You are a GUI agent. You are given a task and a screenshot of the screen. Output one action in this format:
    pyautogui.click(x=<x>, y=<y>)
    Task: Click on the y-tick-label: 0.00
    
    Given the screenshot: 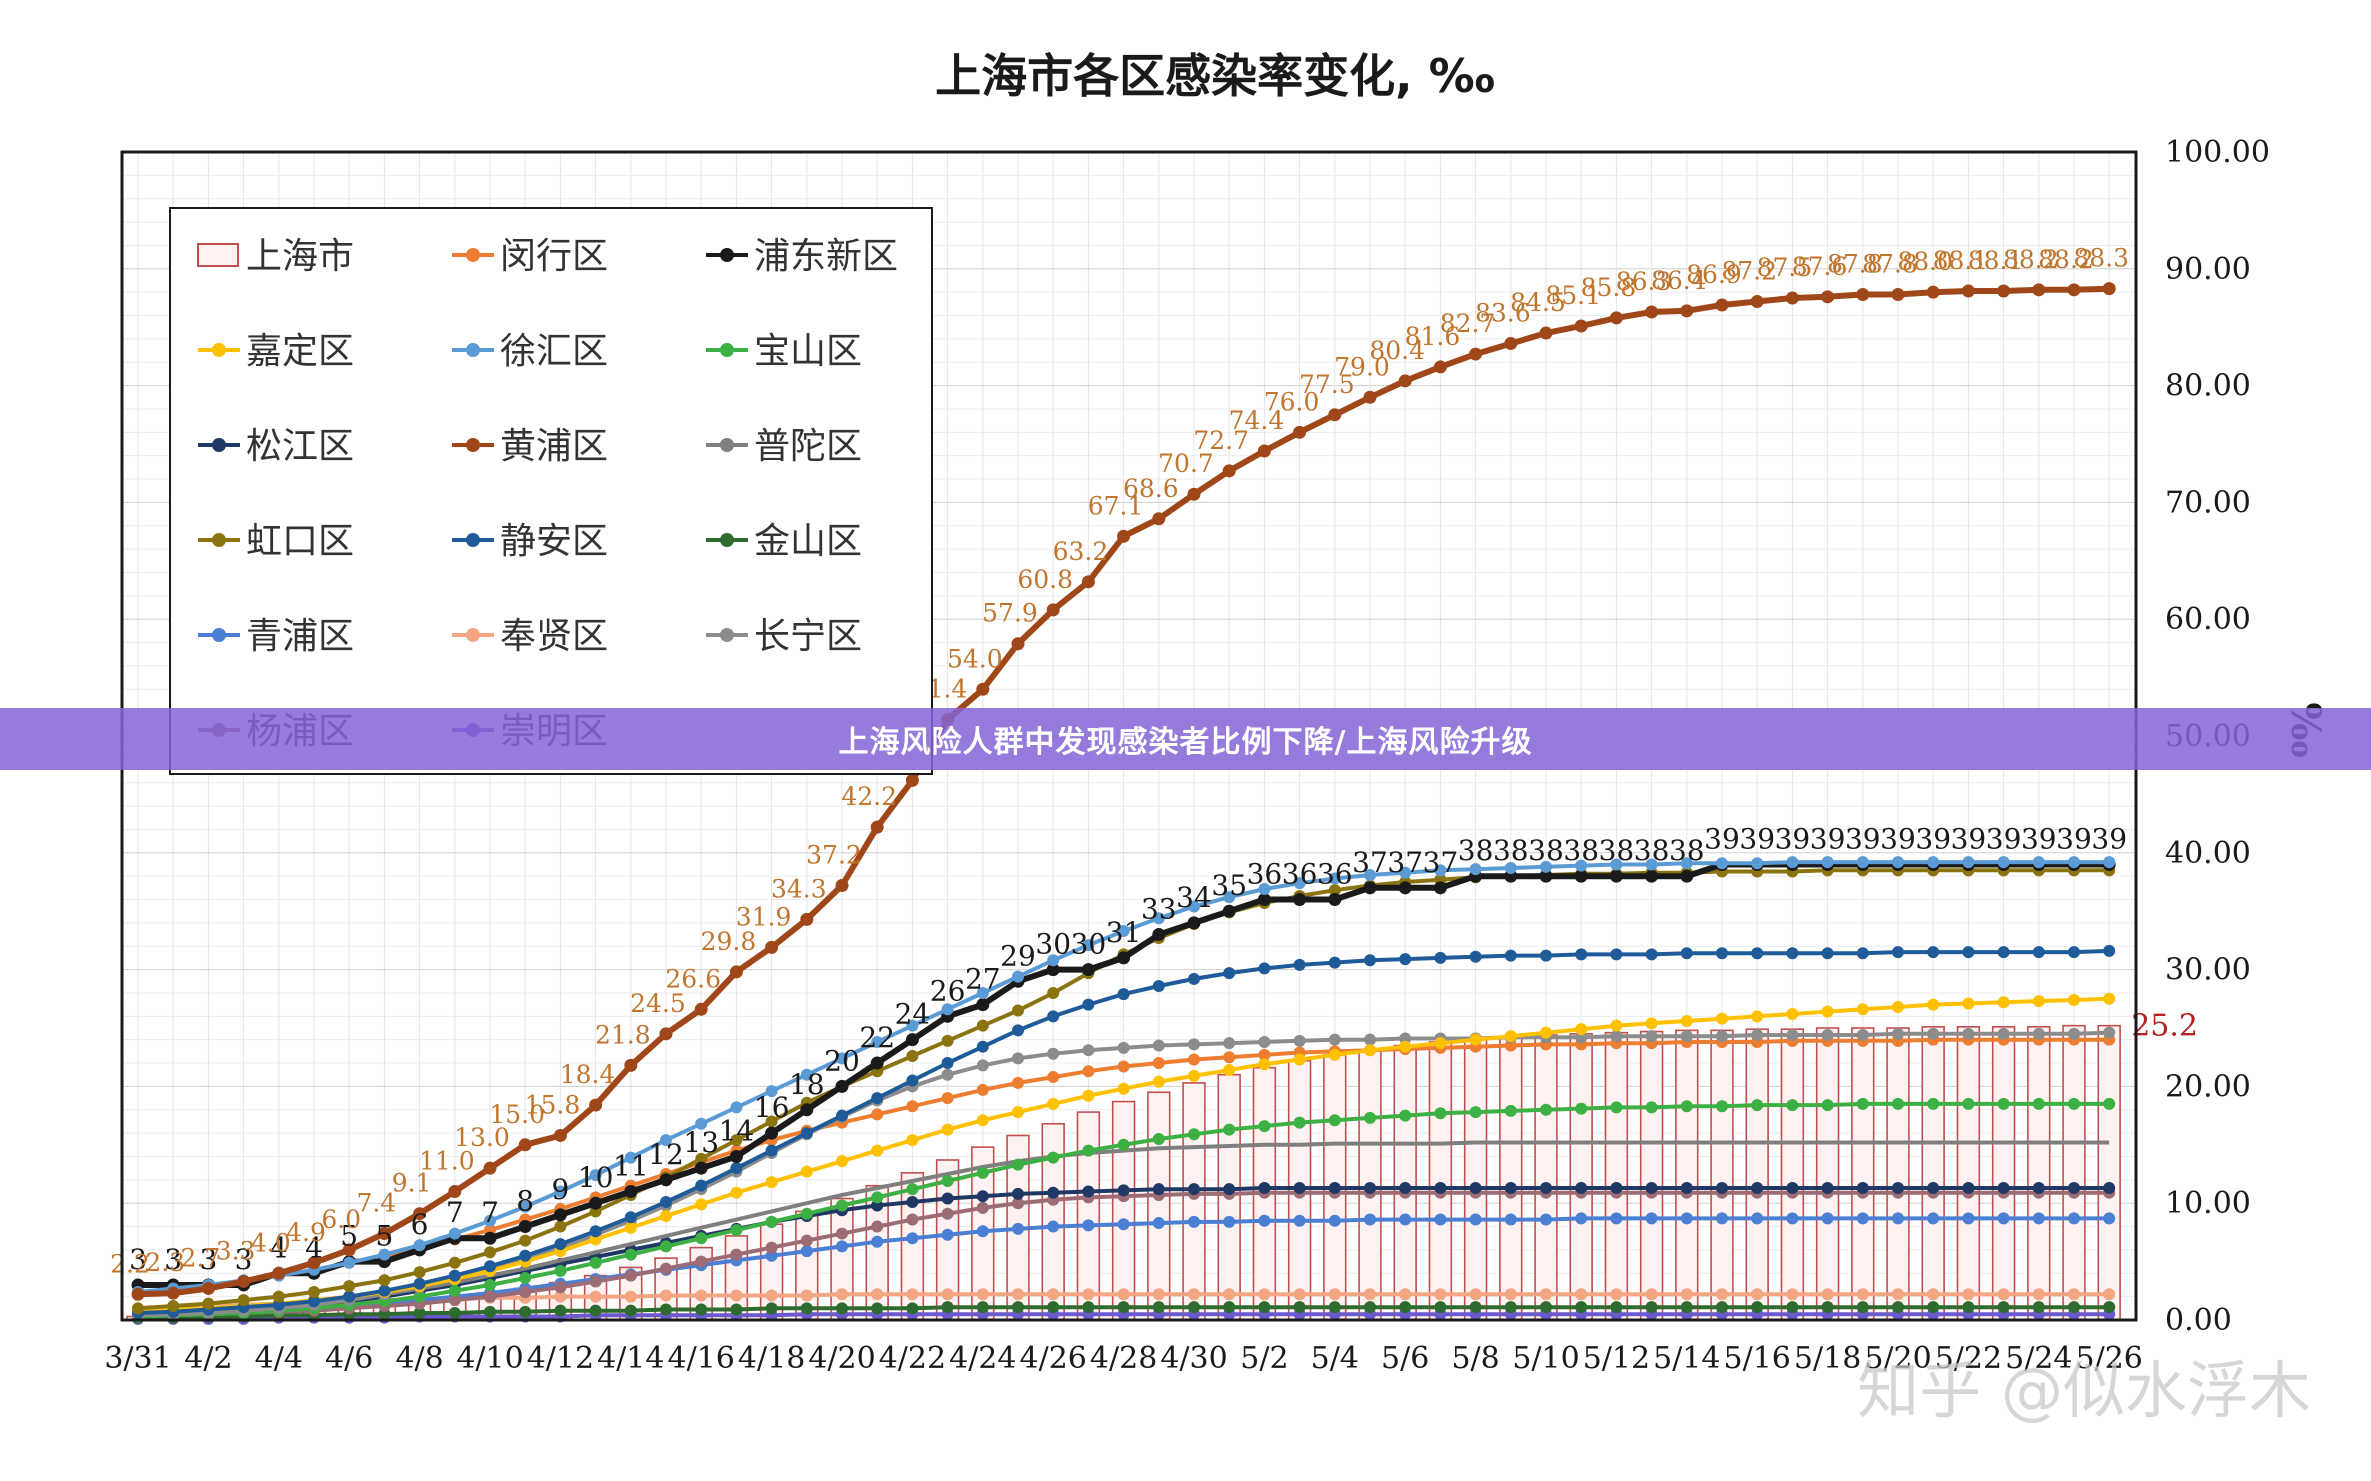 What is the action you would take?
    pyautogui.click(x=2198, y=1320)
    